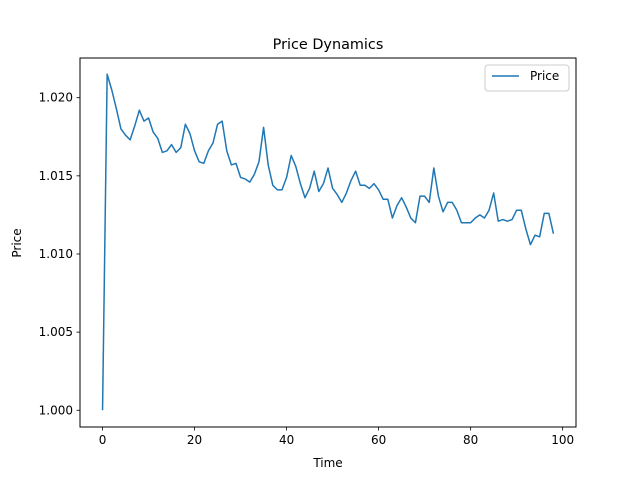  What do you see at coordinates (103, 440) in the screenshot?
I see `x-tick-label: 0` at bounding box center [103, 440].